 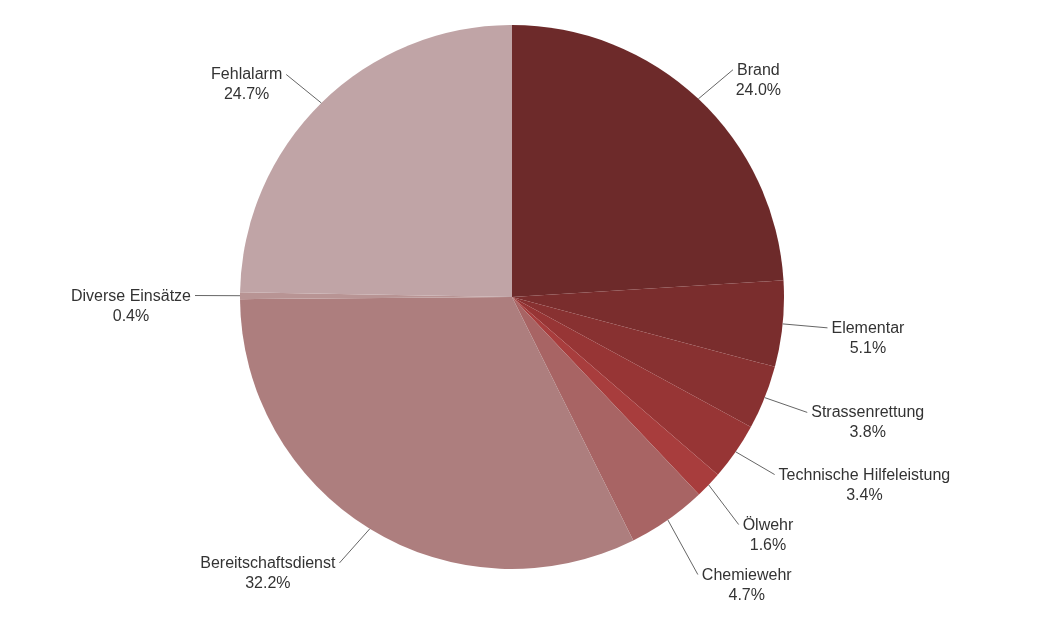 What do you see at coordinates (246, 94) in the screenshot?
I see `data-label: 24.7%` at bounding box center [246, 94].